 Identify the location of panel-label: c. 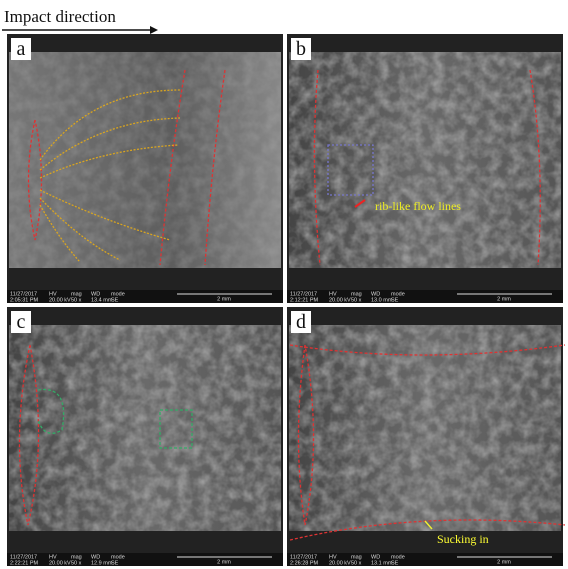
(21, 322).